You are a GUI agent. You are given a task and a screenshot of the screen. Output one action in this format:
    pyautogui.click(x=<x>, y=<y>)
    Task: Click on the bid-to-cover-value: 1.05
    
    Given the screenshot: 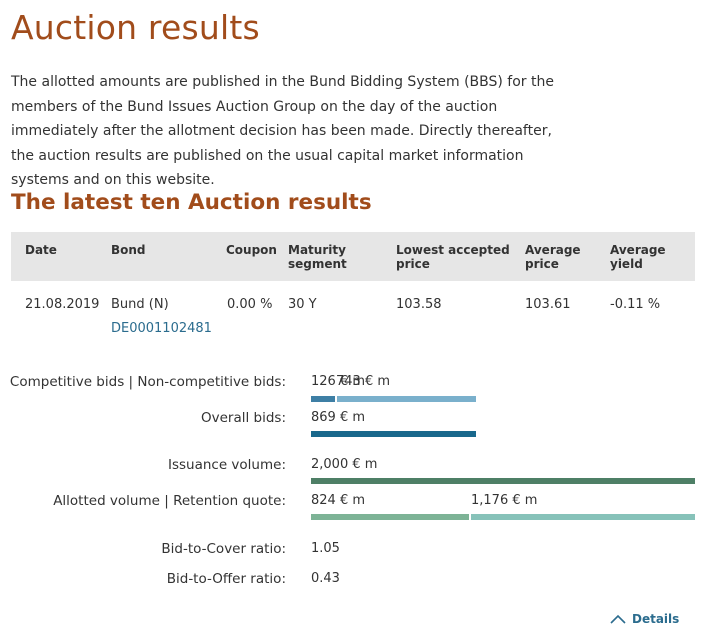 What is the action you would take?
    pyautogui.click(x=325, y=548)
    